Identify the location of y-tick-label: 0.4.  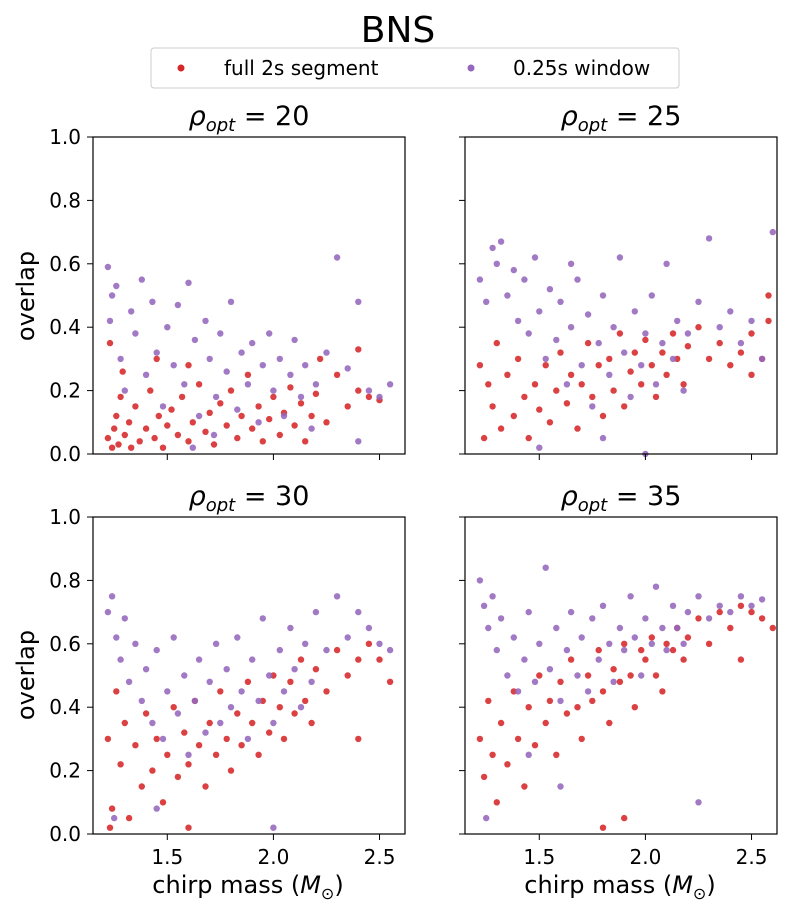
(65, 327).